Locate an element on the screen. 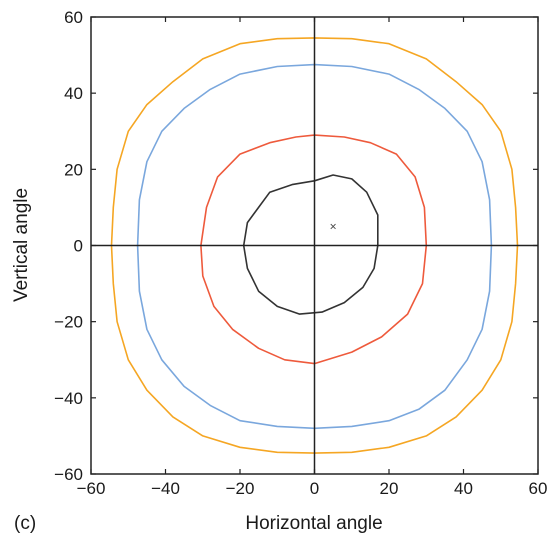 This screenshot has height=540, width=558. fixation-marker-layer: × is located at coordinates (333, 226).